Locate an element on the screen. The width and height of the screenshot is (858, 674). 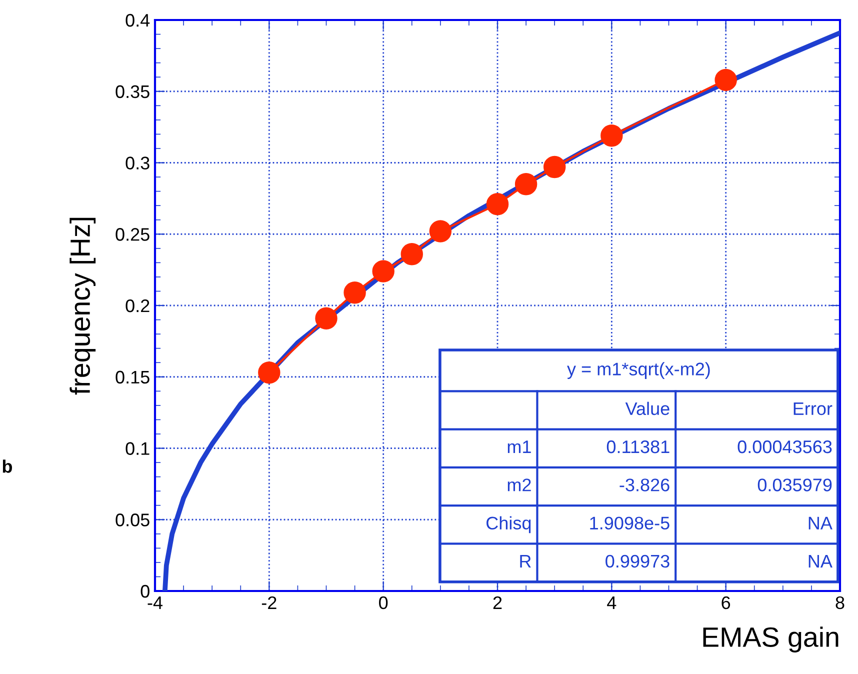
annotation: Chisq is located at coordinates (508, 525).